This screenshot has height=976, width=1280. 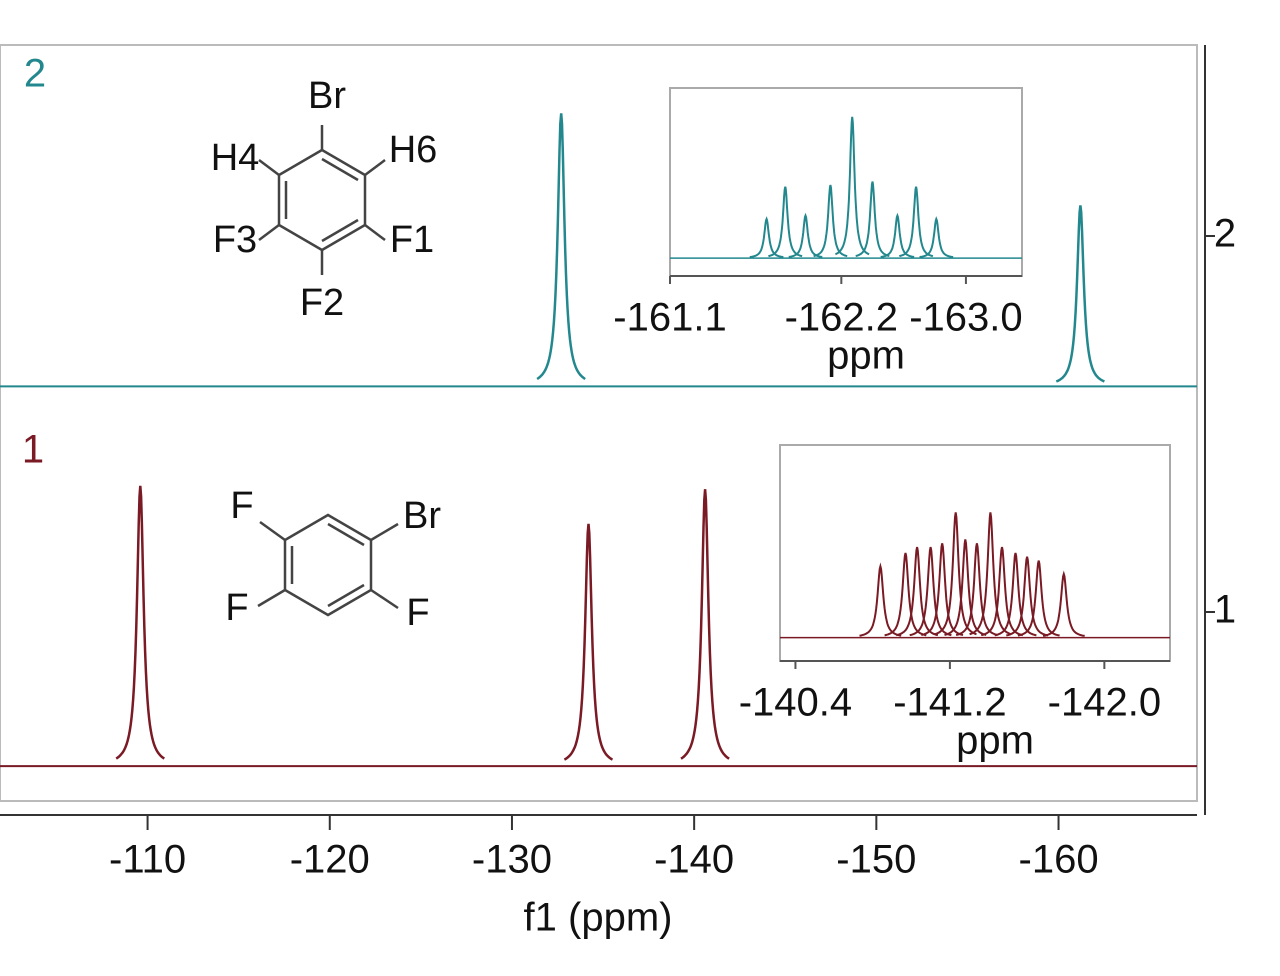 What do you see at coordinates (413, 150) in the screenshot?
I see `atom-label: H6` at bounding box center [413, 150].